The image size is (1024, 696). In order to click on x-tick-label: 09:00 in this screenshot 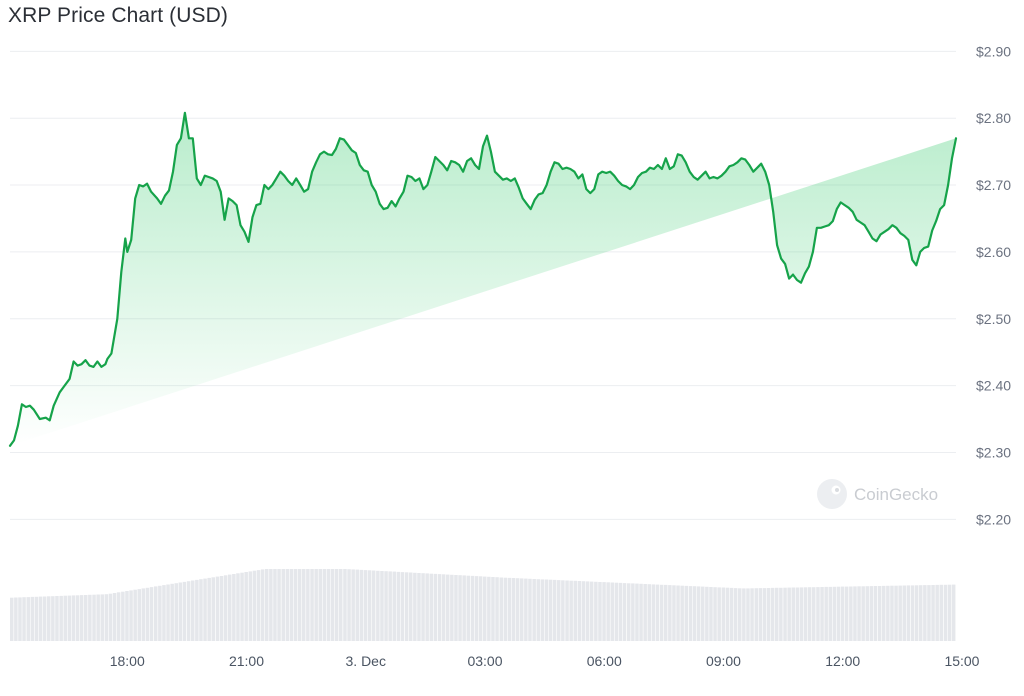, I will do `click(723, 661)`.